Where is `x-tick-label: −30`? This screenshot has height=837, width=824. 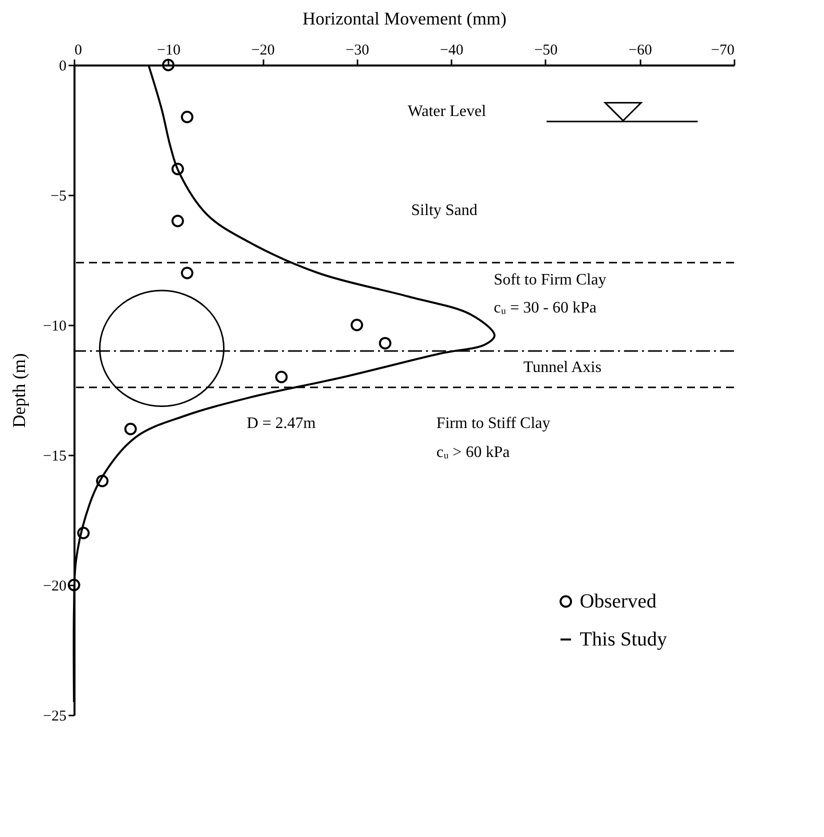 x-tick-label: −30 is located at coordinates (358, 50).